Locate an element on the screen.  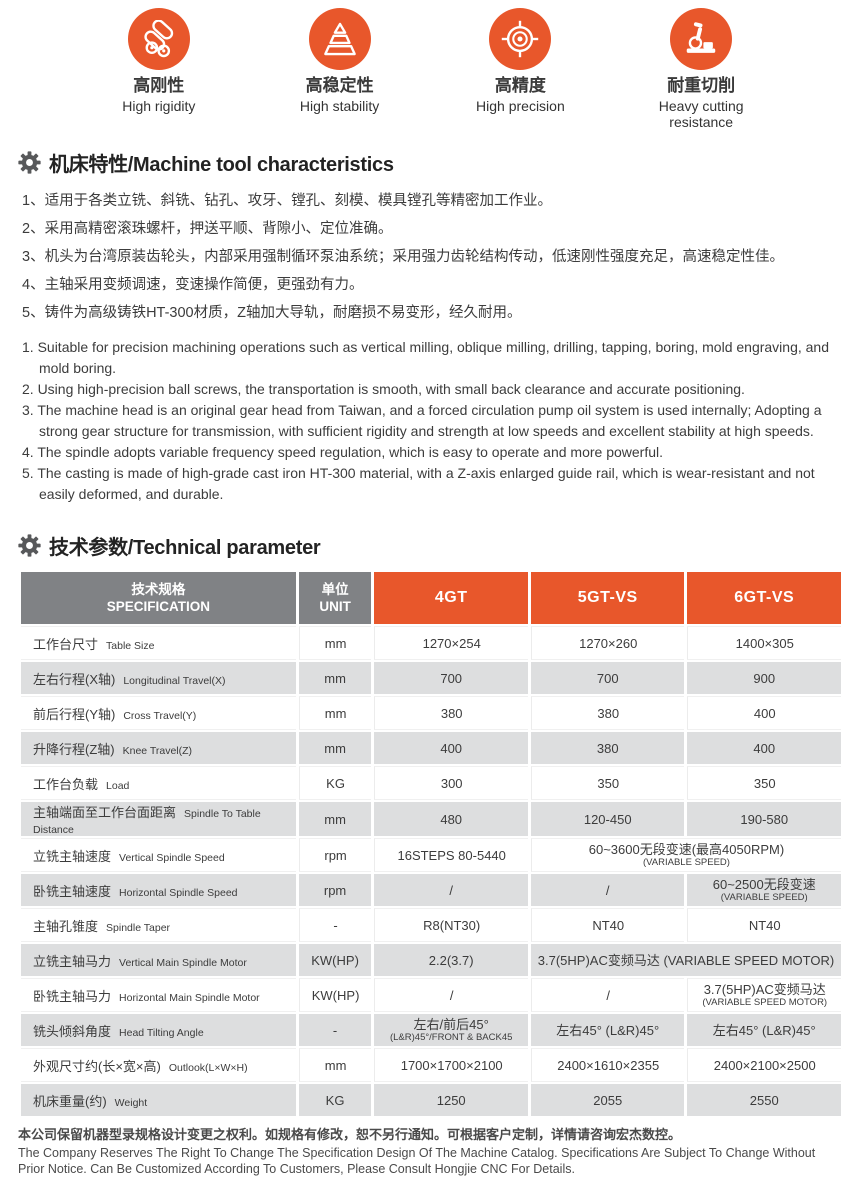
feature-label-en: High precision is located at coordinates (520, 106).